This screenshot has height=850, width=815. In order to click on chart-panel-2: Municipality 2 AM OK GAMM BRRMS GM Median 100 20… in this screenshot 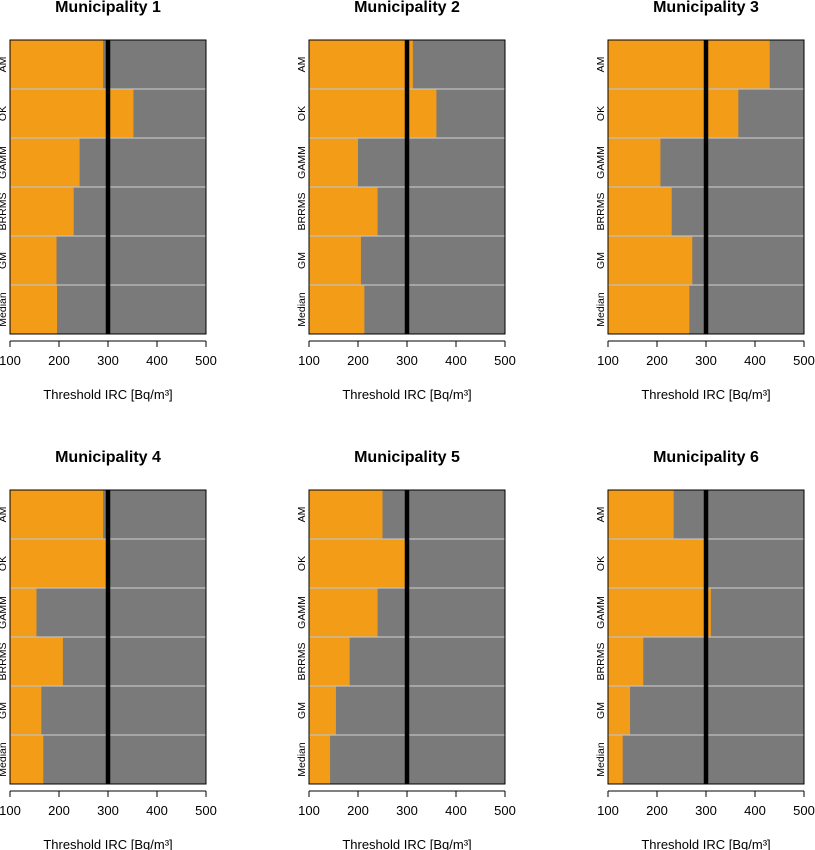, I will do `click(406, 201)`.